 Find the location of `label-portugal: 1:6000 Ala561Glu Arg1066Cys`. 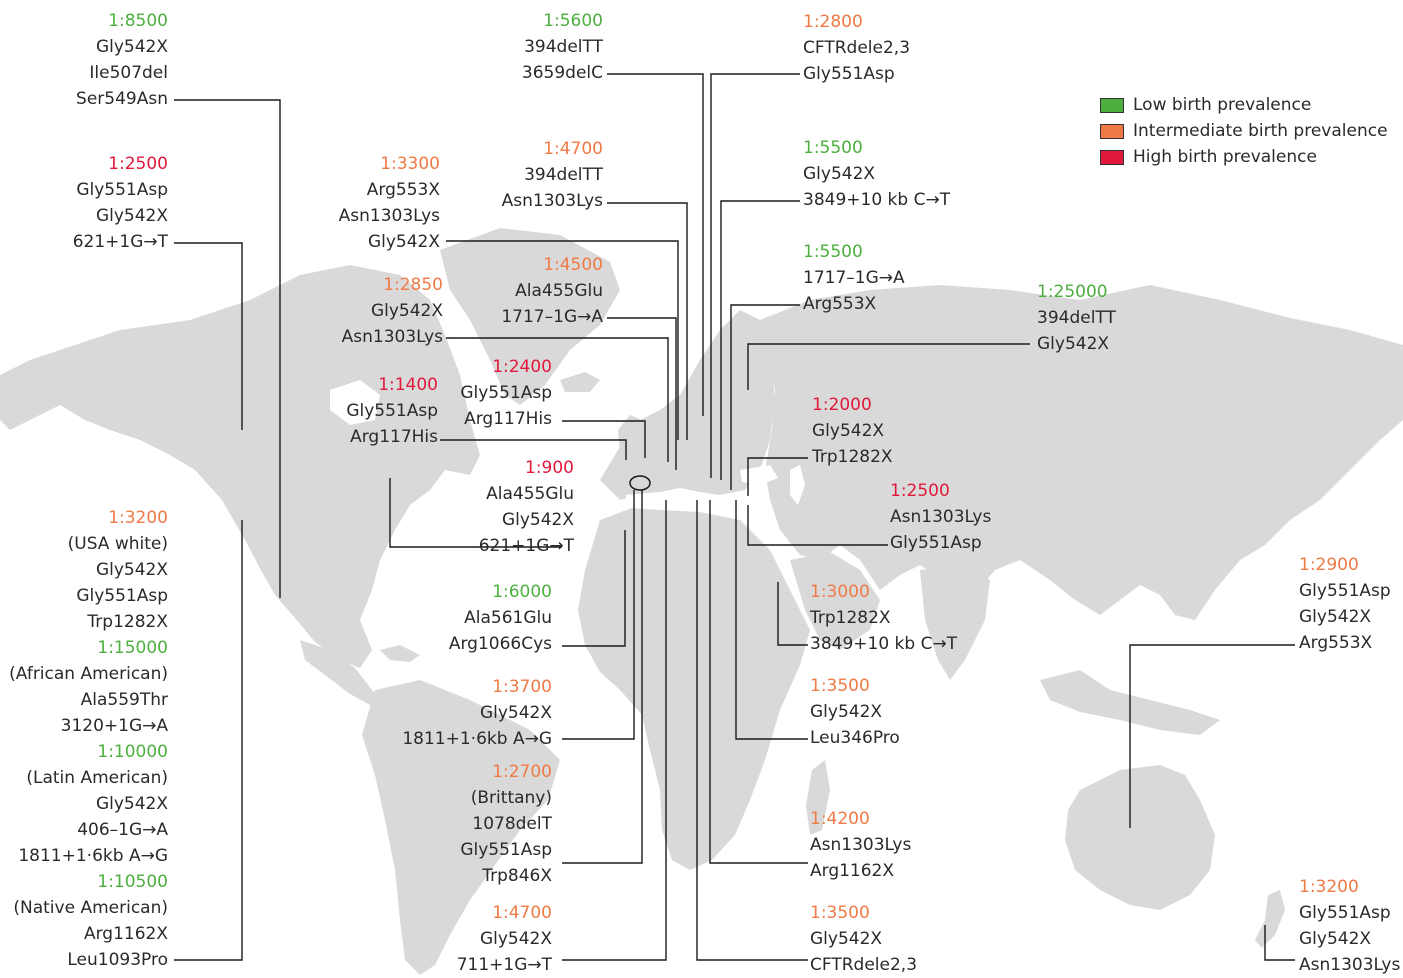

label-portugal: 1:6000 Ala561Glu Arg1066Cys is located at coordinates (500, 618).